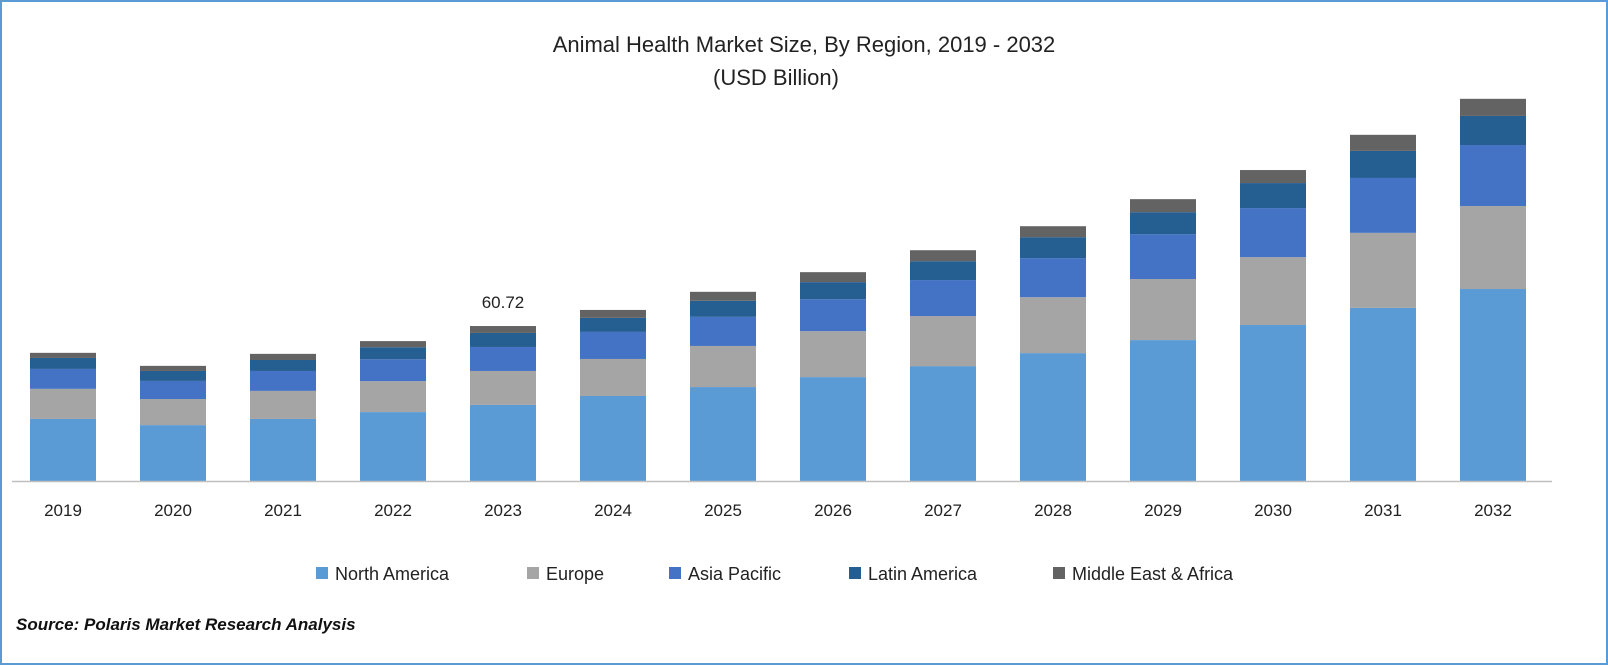 Image resolution: width=1608 pixels, height=665 pixels. Describe the element at coordinates (63, 449) in the screenshot. I see `bar-segment-north-america-2019` at that location.